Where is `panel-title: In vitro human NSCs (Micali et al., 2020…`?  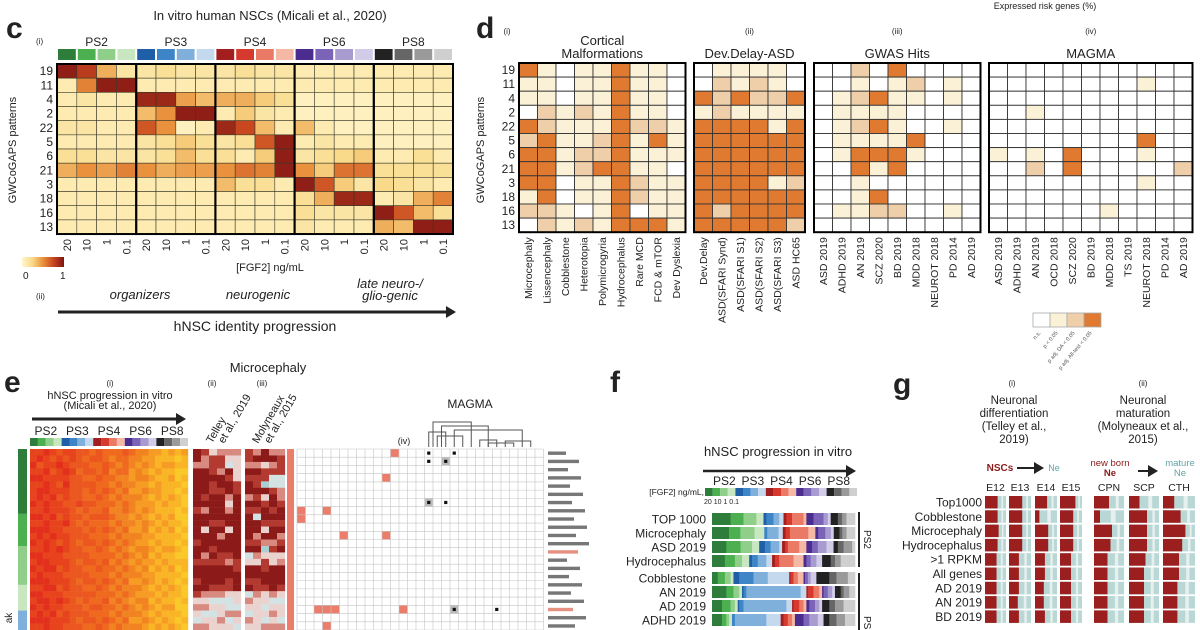 panel-title: In vitro human NSCs (Micali et al., 2020… is located at coordinates (269, 15).